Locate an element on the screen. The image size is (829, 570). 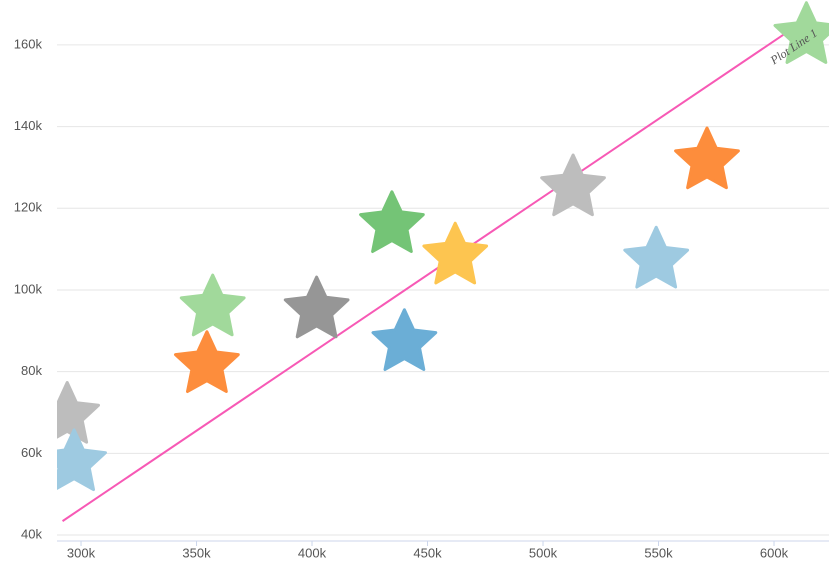
y-tick-label: 60k is located at coordinates (31, 452).